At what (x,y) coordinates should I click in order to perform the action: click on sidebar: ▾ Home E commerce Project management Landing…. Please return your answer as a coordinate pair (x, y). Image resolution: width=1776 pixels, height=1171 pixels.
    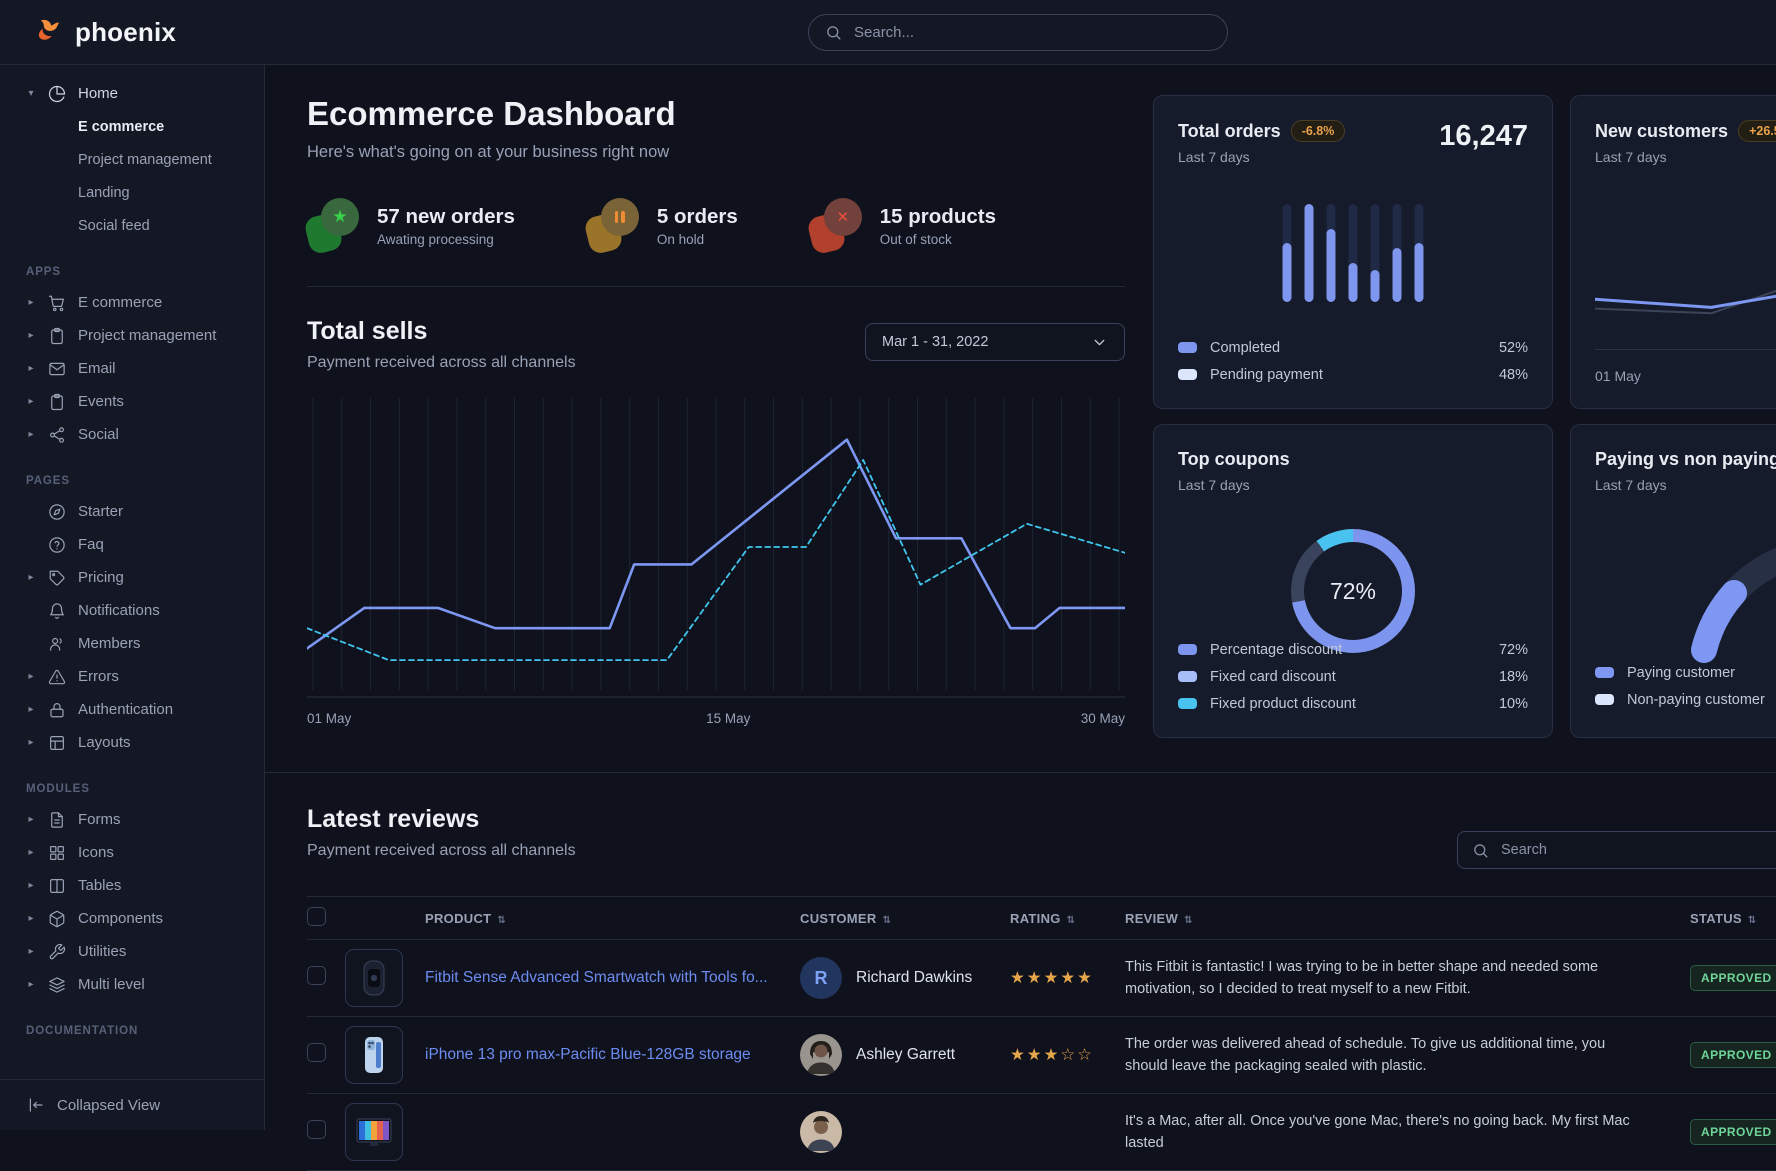
    Looking at the image, I should click on (132, 597).